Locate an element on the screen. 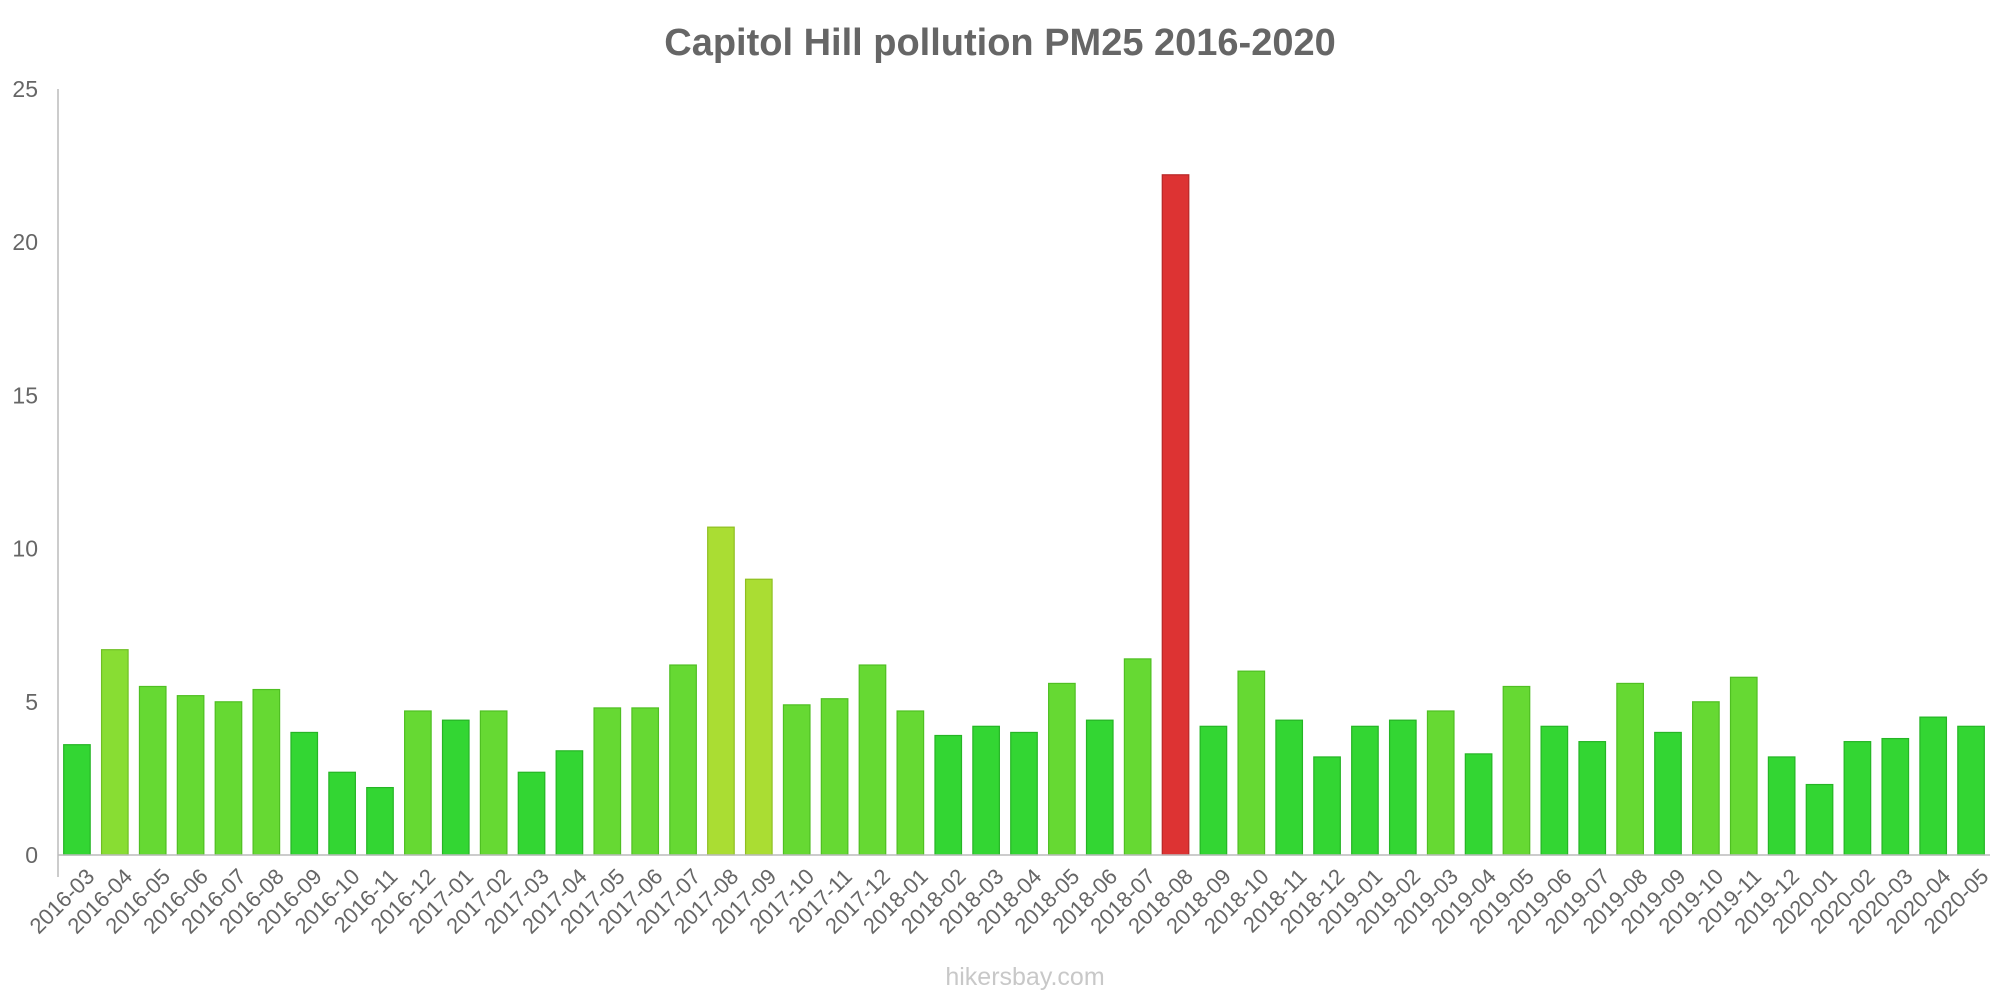 This screenshot has width=2000, height=1000. chart-title: Capitol Hill pollution PM25 2016-2020 is located at coordinates (1000, 43).